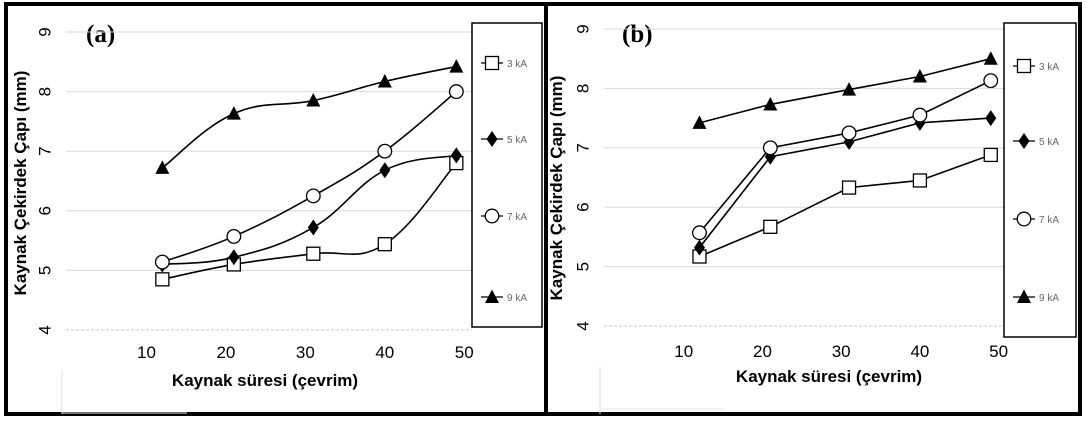 The image size is (1086, 426). What do you see at coordinates (517, 140) in the screenshot?
I see `panel-a-legend-label: 5 kA` at bounding box center [517, 140].